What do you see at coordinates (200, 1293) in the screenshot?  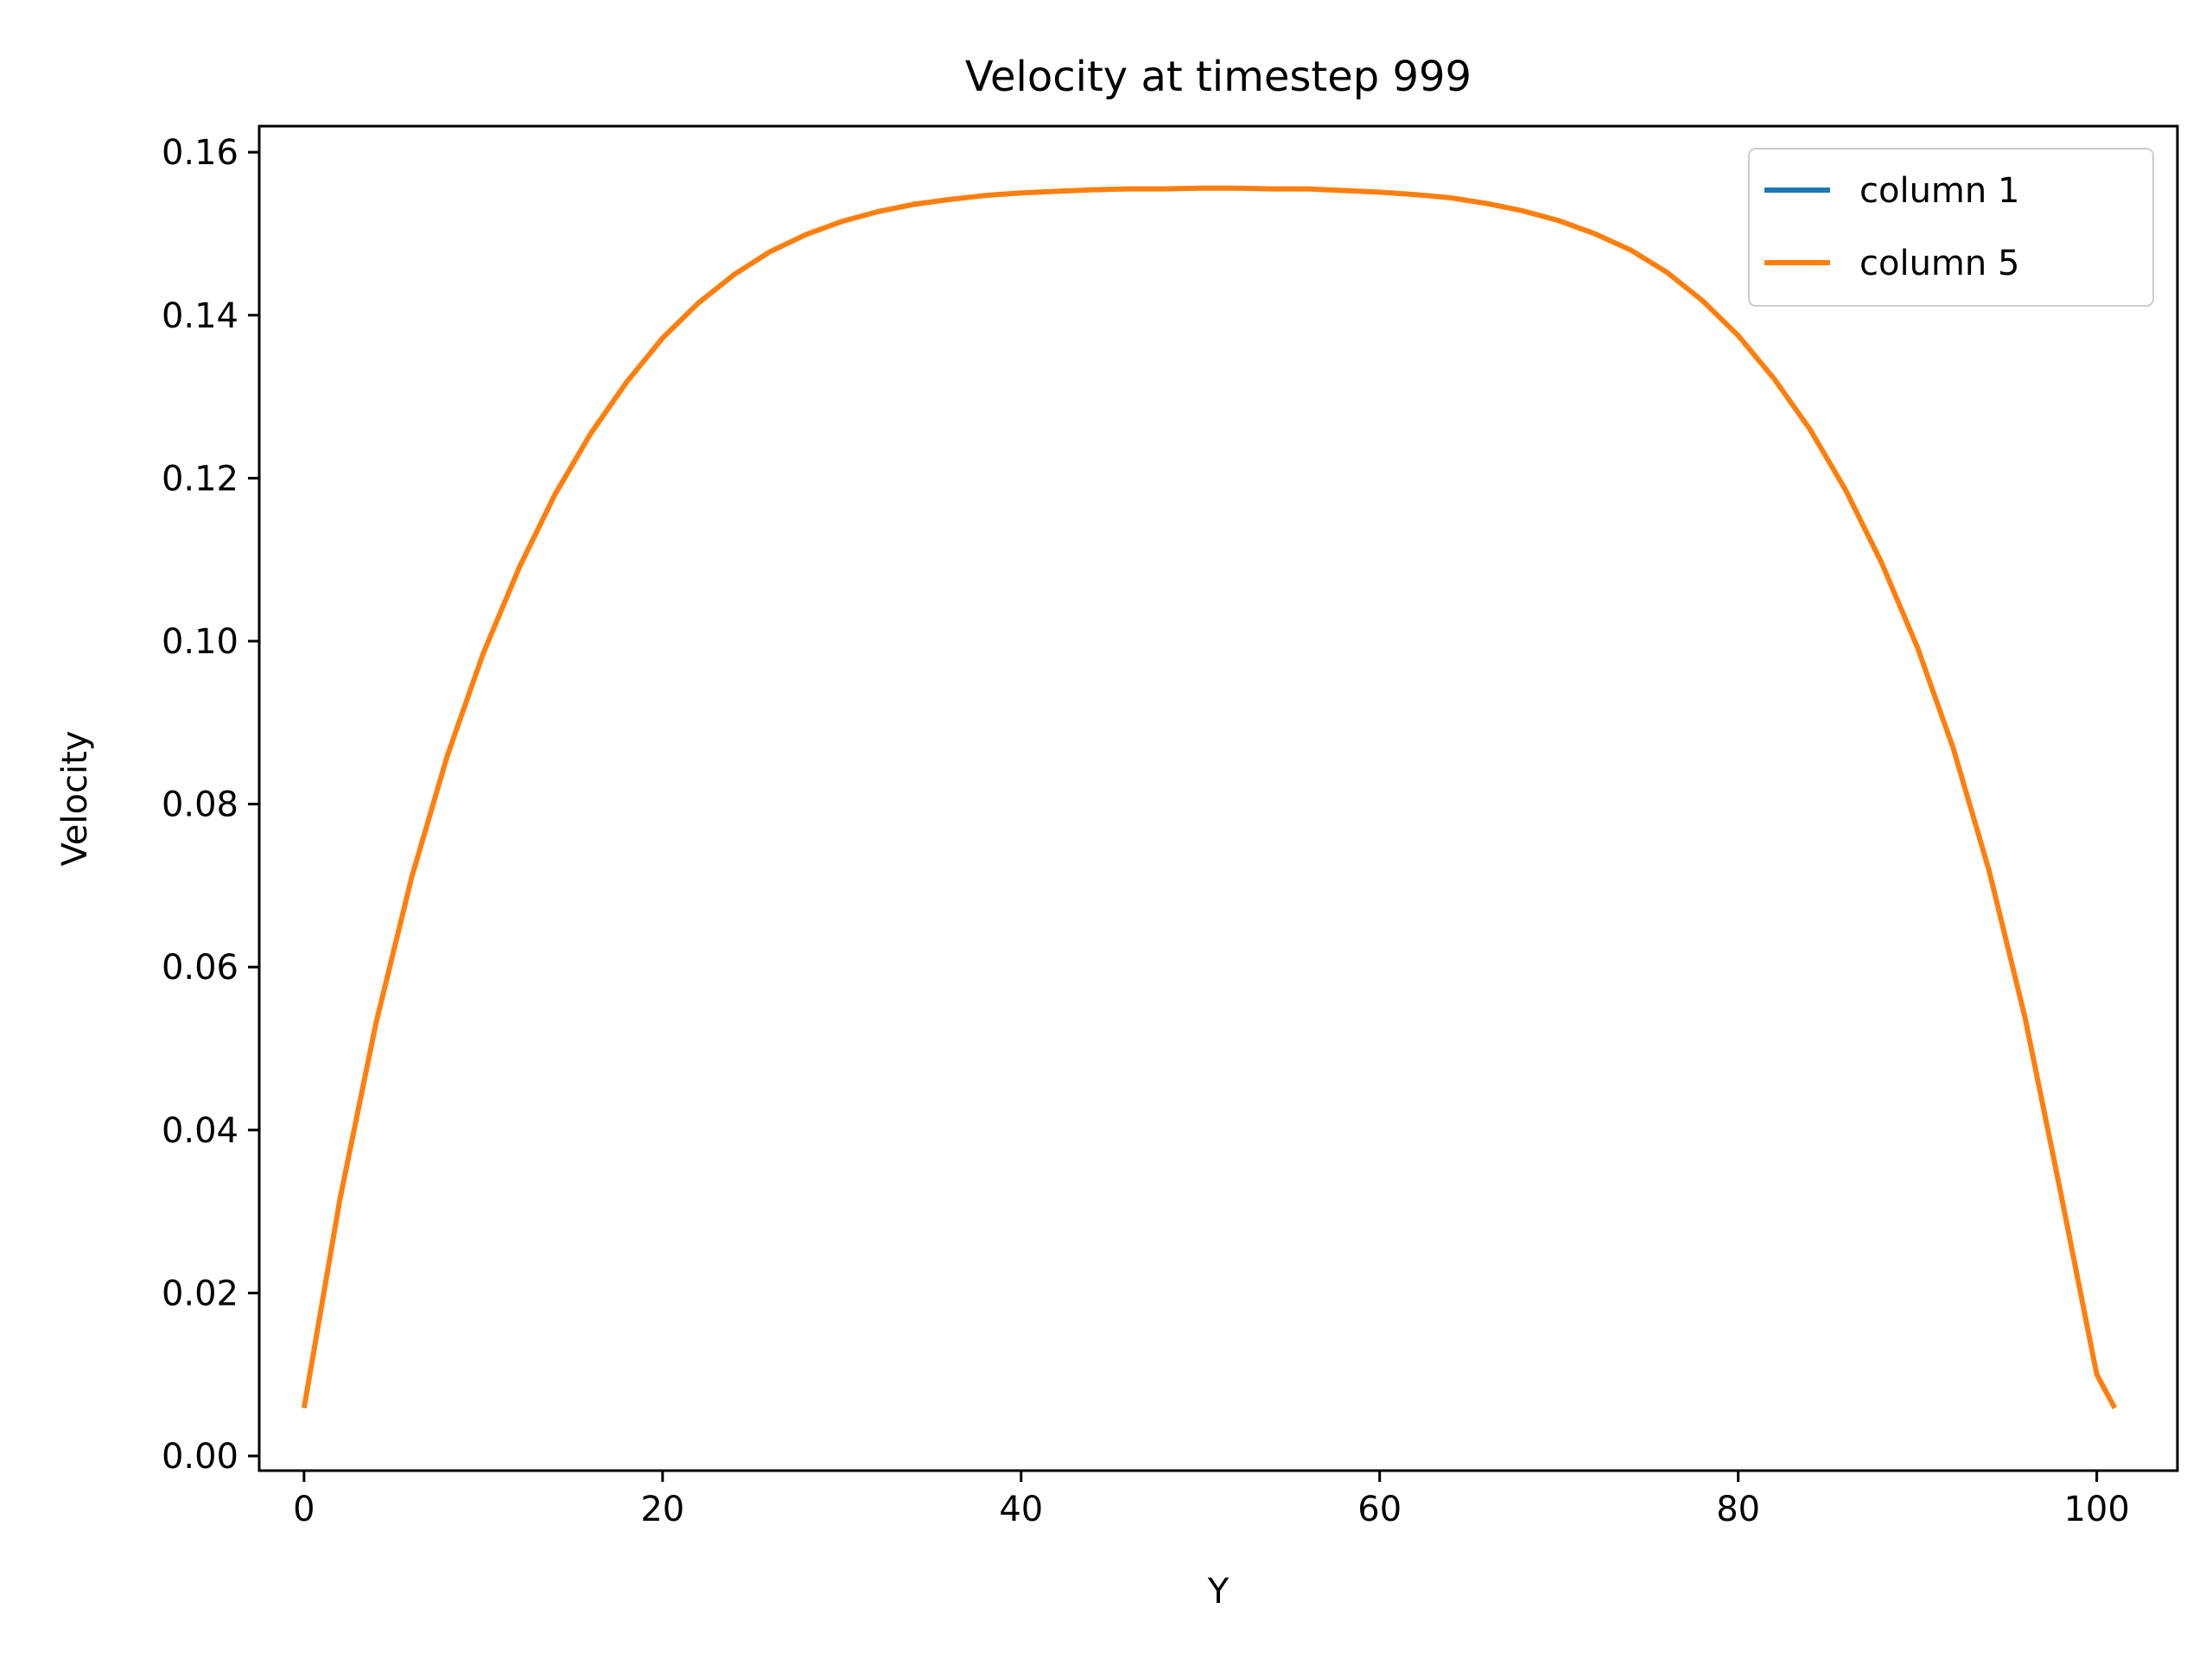 I see `y-tick-label: 0.02` at bounding box center [200, 1293].